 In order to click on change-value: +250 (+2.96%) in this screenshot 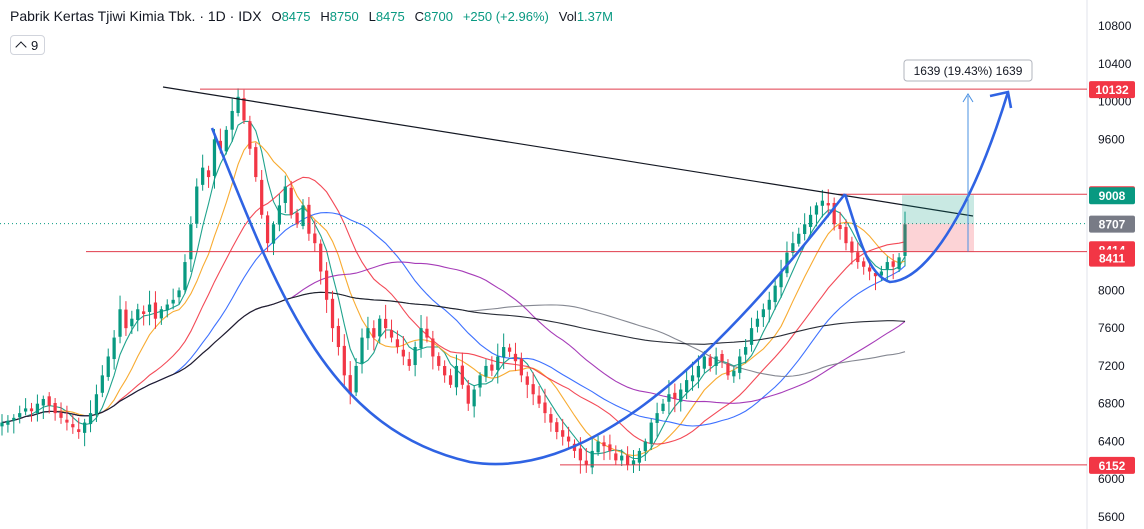, I will do `click(505, 16)`.